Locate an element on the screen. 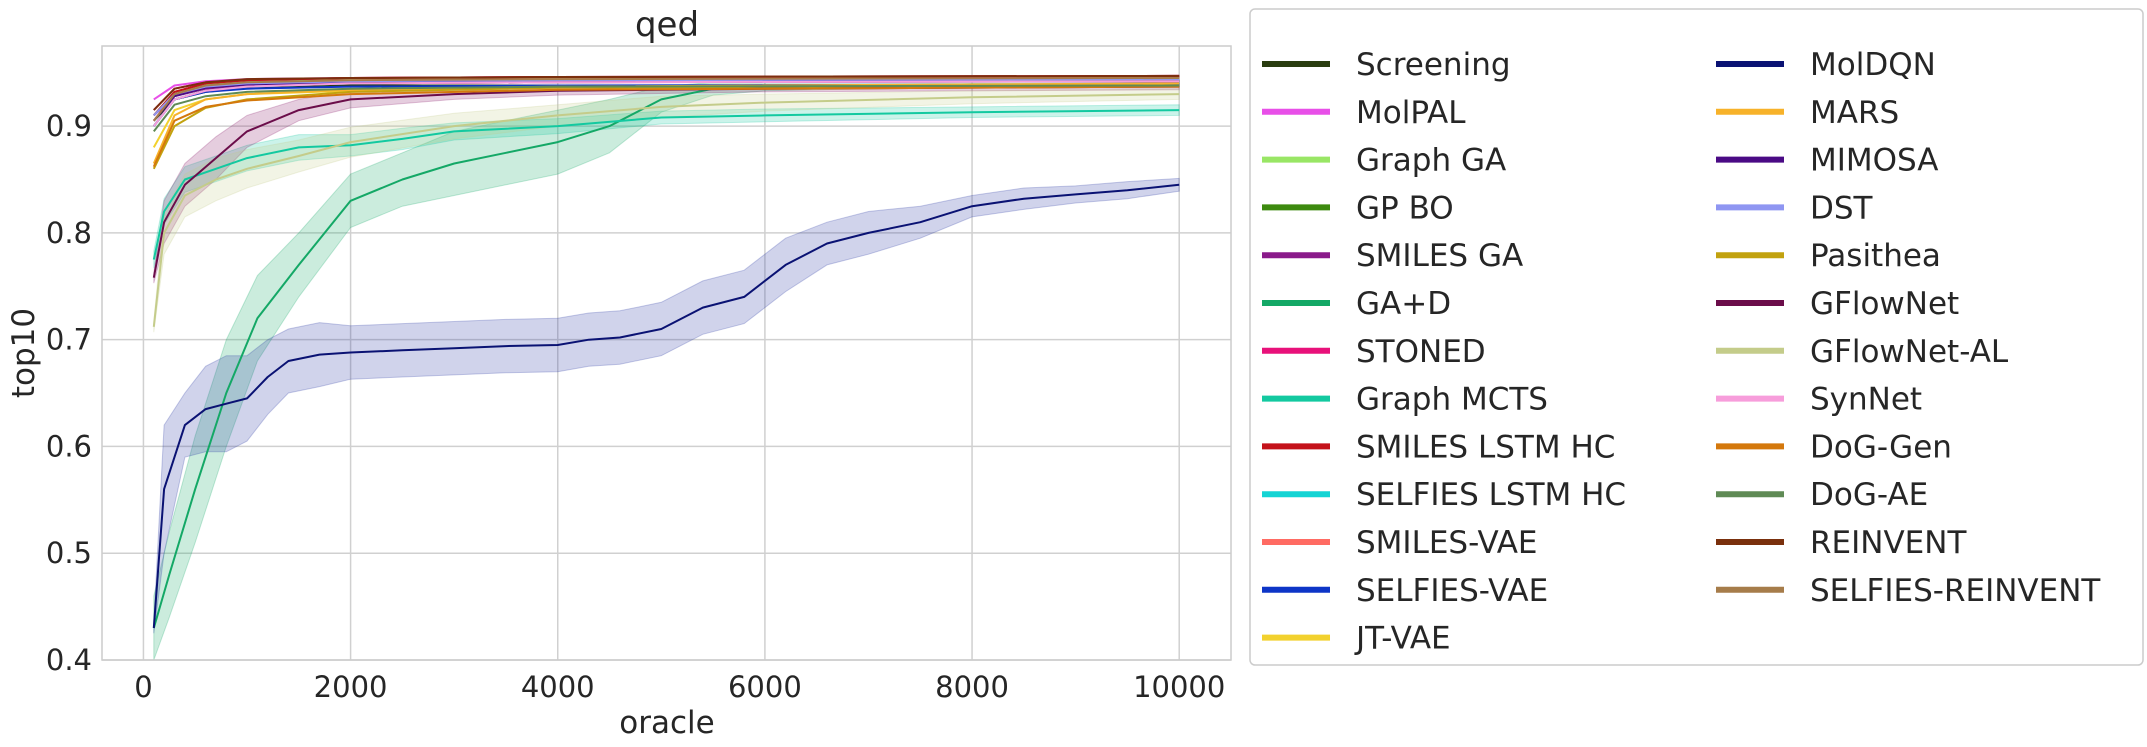 Image resolution: width=2147 pixels, height=747 pixels. legend-item-ga-d: GA+D is located at coordinates (1356, 304).